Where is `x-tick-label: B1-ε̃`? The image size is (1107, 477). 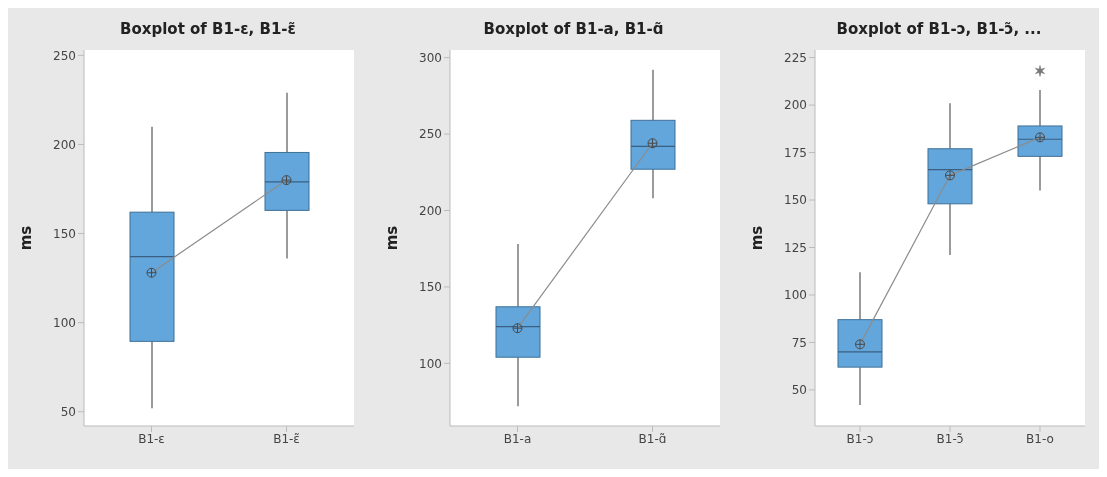
x-tick-label: B1-ε̃ is located at coordinates (286, 438).